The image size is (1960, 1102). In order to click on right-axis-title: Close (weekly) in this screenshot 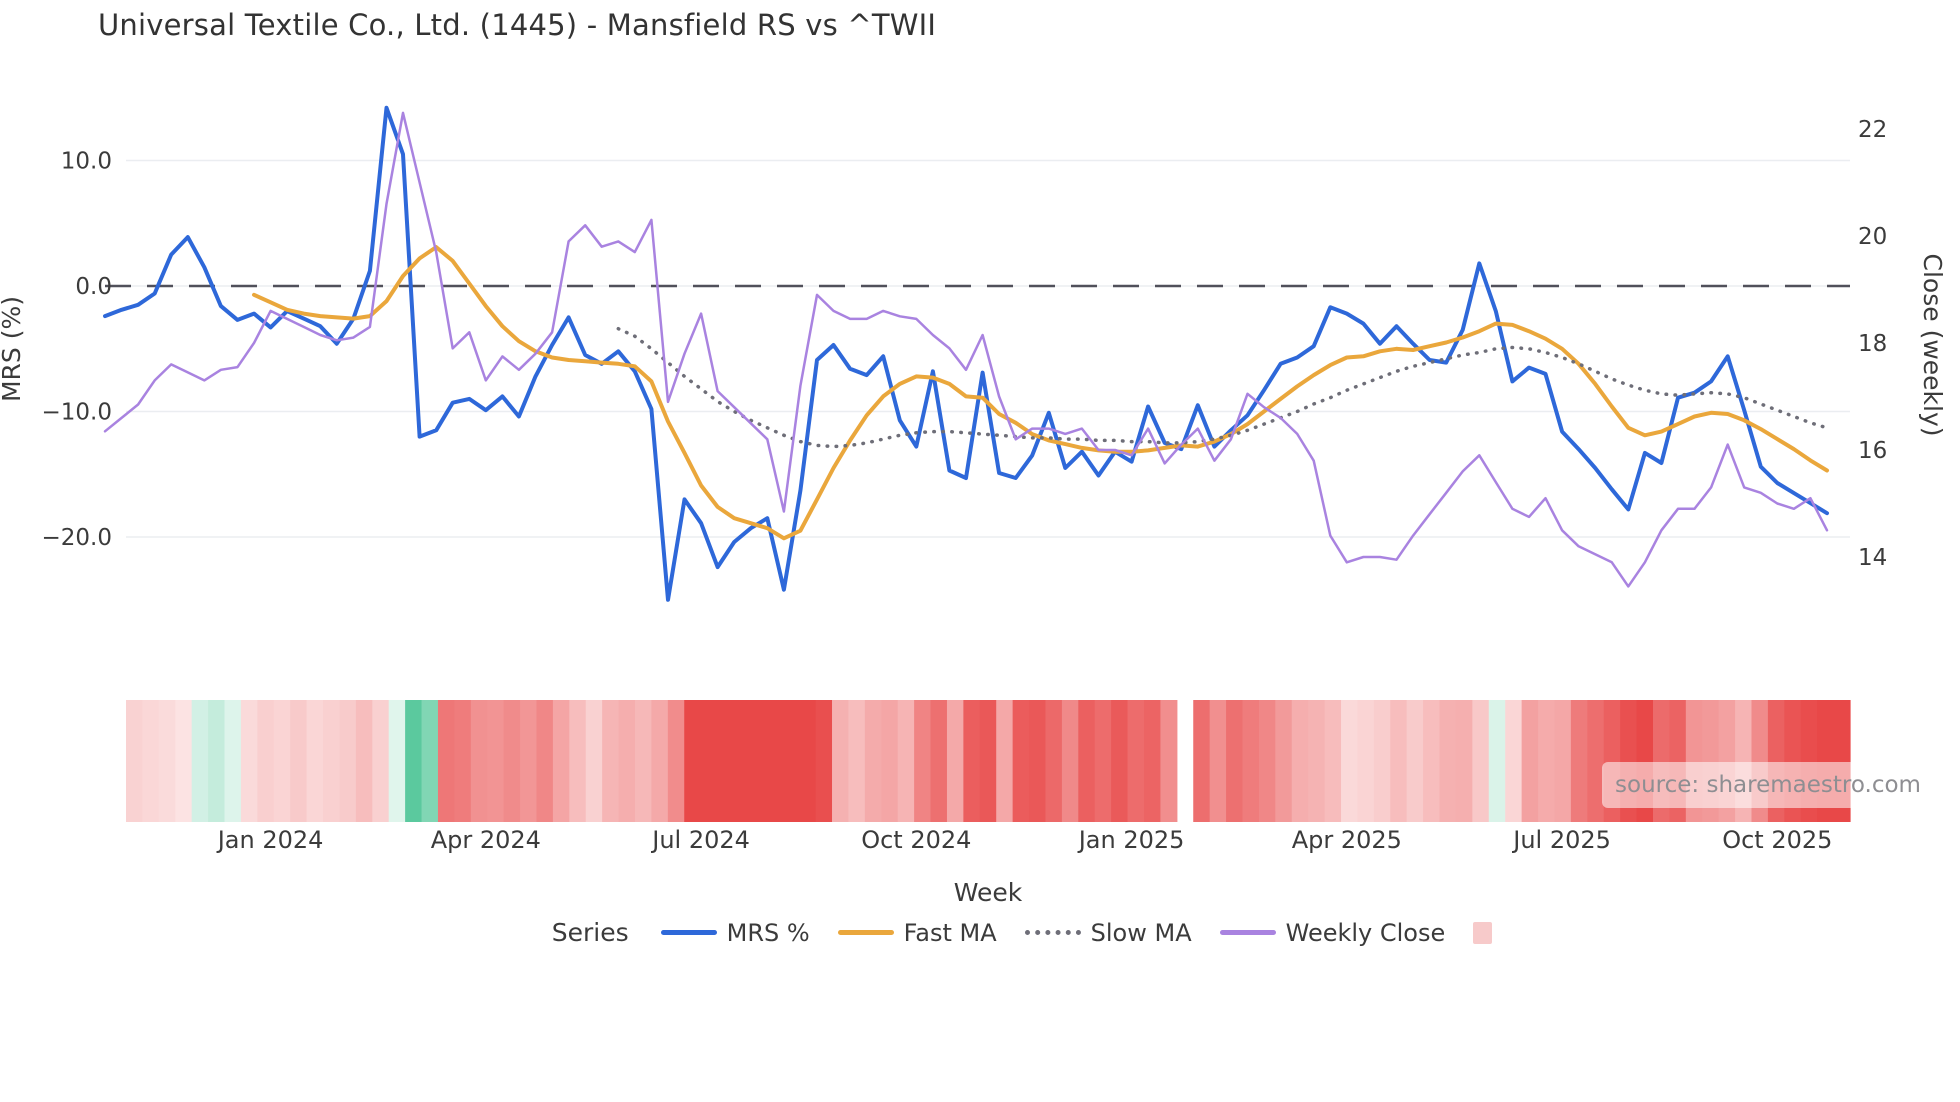, I will do `click(1932, 345)`.